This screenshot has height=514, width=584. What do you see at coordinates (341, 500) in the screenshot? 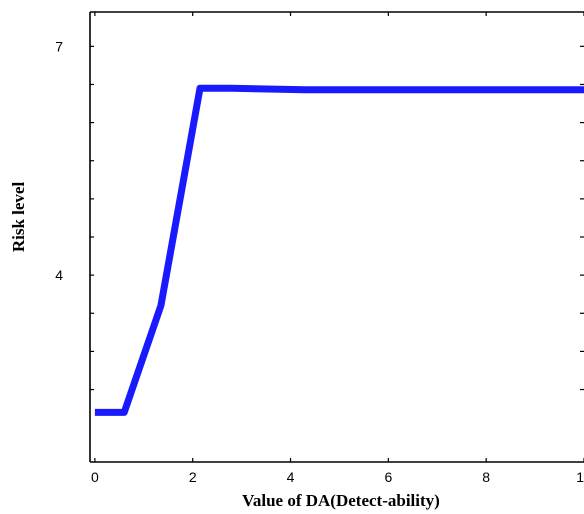
I see `x-axis-title: Value of DA(Detect-ability)` at bounding box center [341, 500].